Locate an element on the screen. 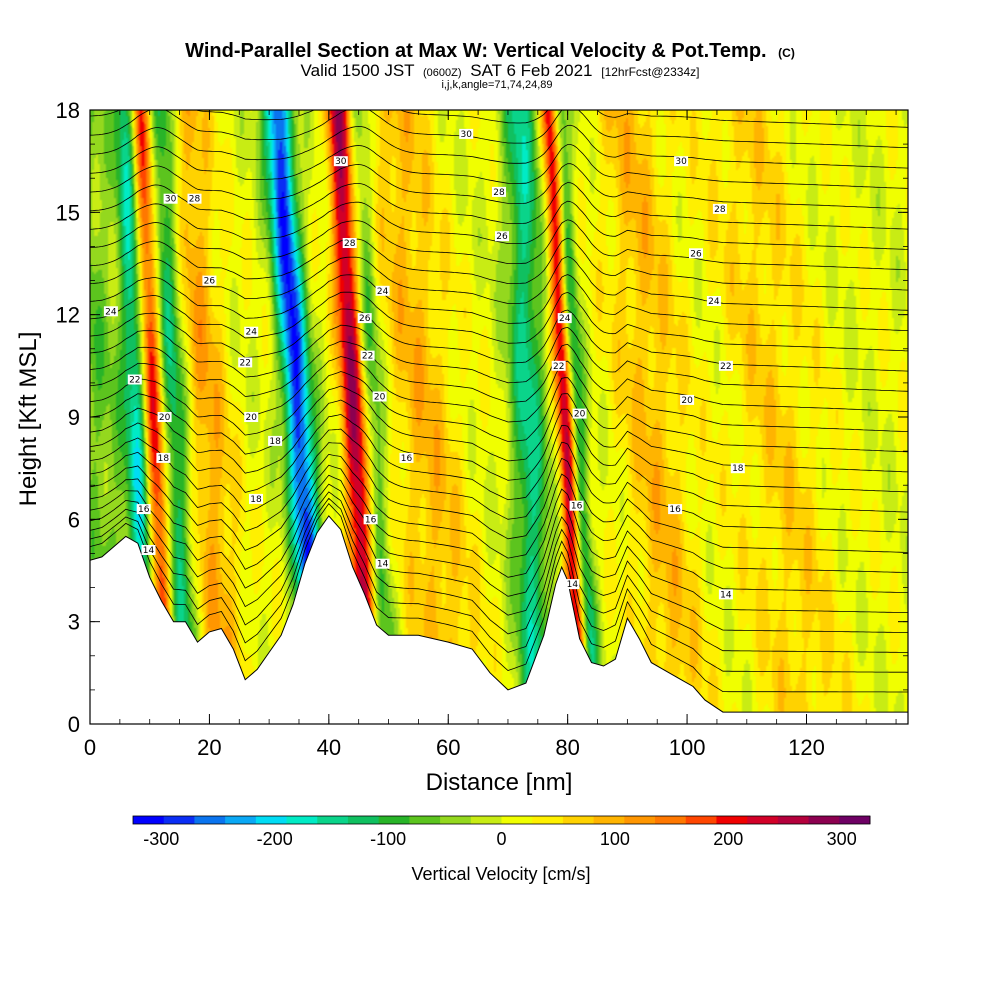 This screenshot has height=1000, width=1000. x-tick-label: 0 is located at coordinates (90, 747).